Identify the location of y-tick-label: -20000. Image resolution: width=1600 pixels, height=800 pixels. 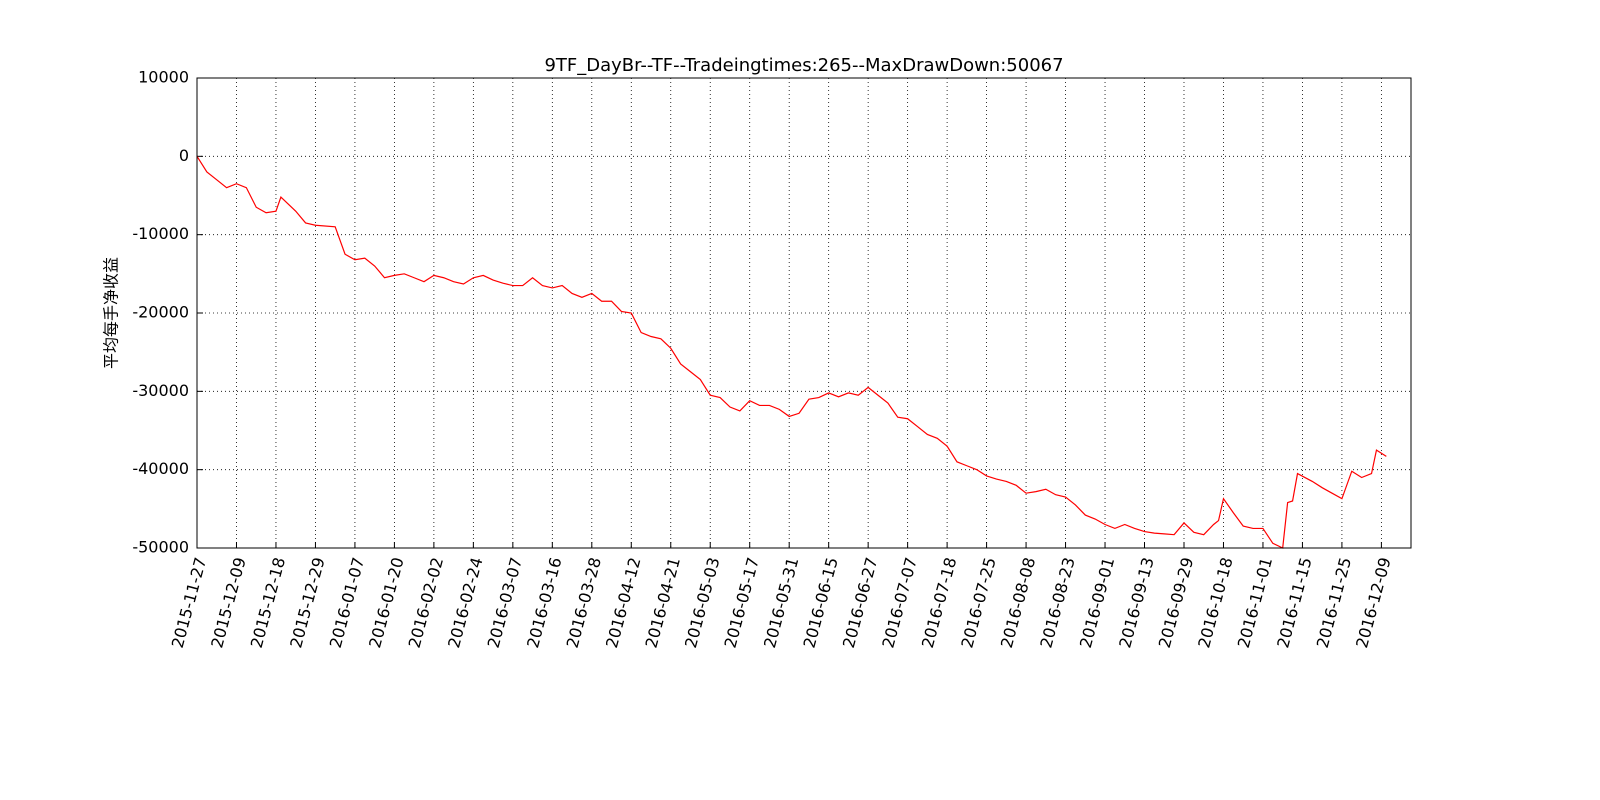
(160, 312).